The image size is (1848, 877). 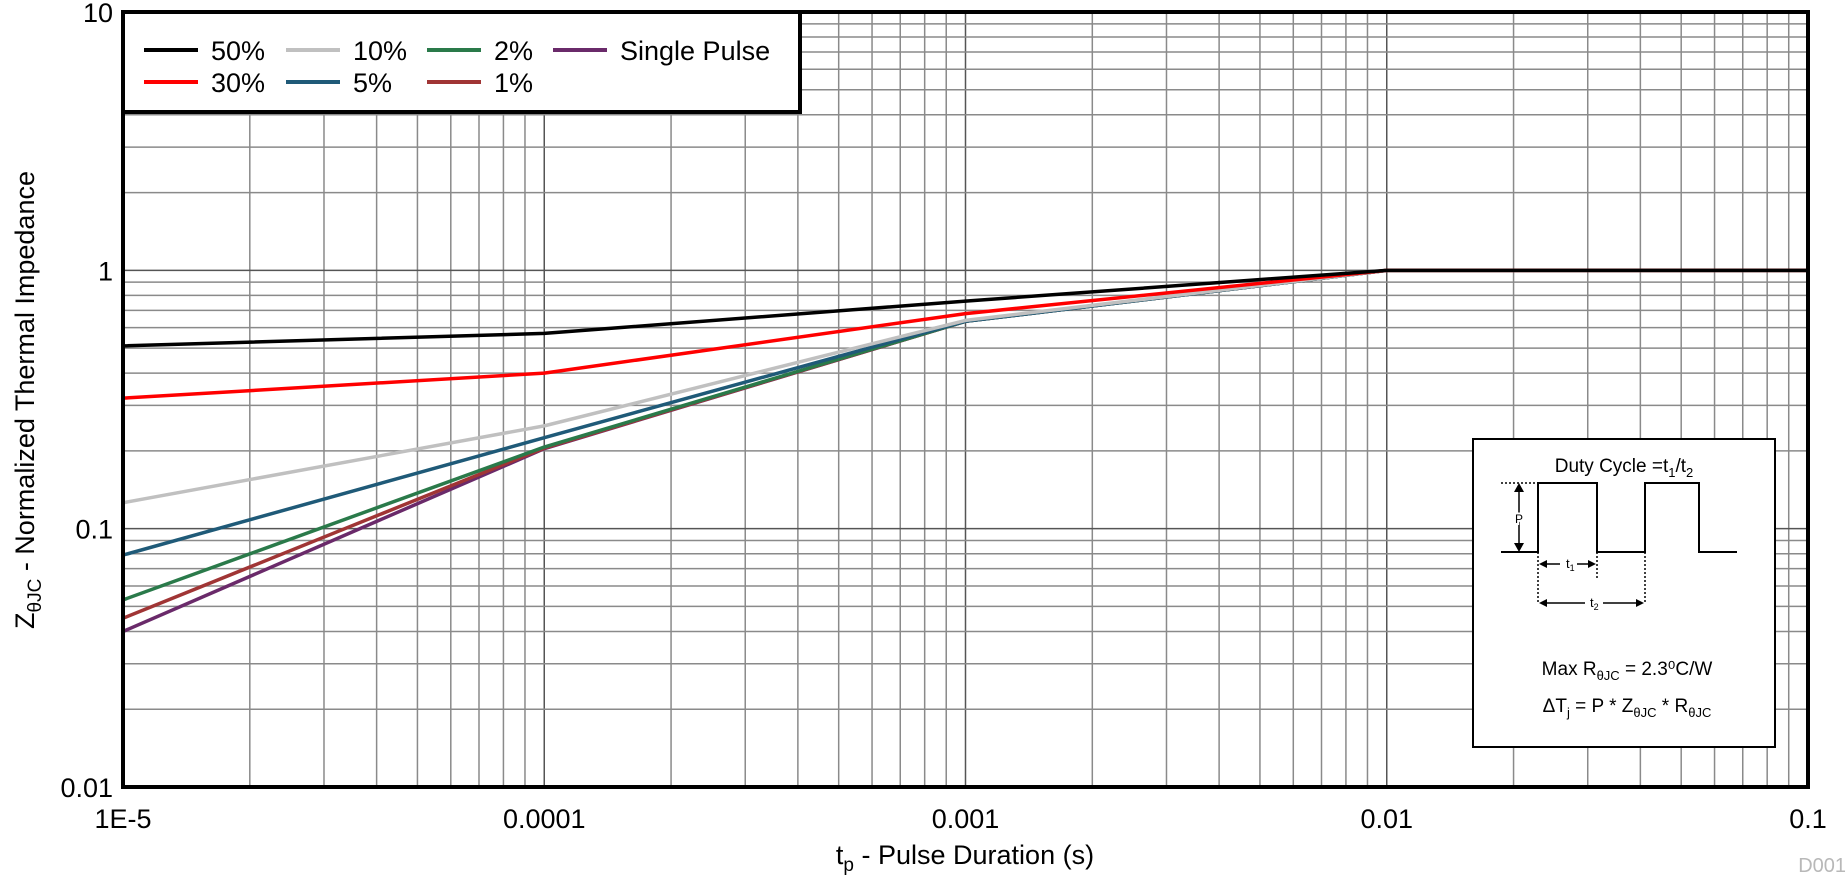 I want to click on delta-t-formula: ΔTj = P * ZθJC * RθJC, so click(x=1627, y=708).